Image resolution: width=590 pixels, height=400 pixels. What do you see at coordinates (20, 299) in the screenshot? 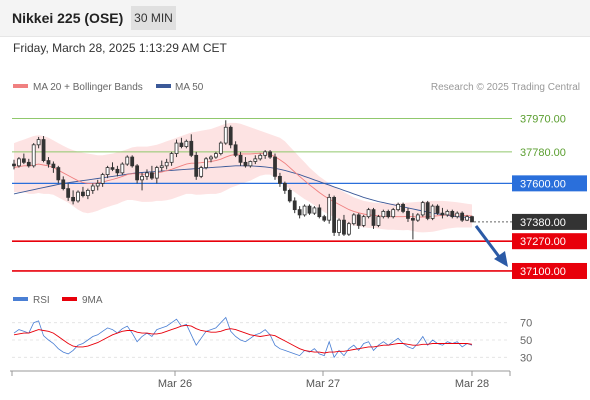
I see `rsi-legend-swatch` at bounding box center [20, 299].